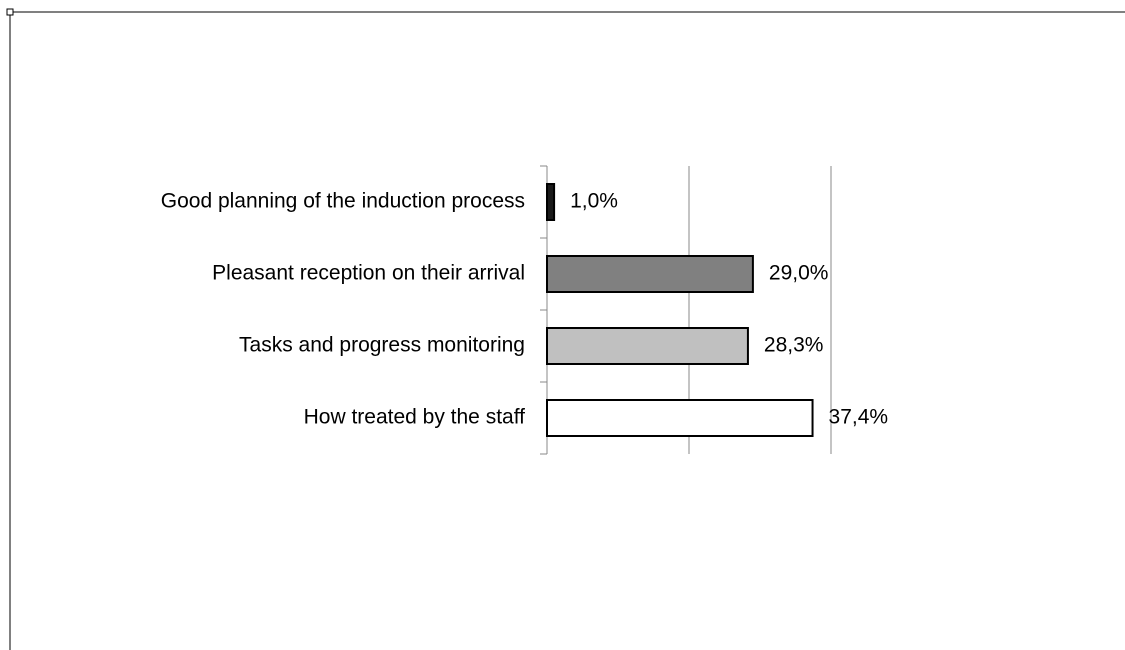 This screenshot has height=650, width=1125. Describe the element at coordinates (799, 273) in the screenshot. I see `data-label: 29,0%` at that location.